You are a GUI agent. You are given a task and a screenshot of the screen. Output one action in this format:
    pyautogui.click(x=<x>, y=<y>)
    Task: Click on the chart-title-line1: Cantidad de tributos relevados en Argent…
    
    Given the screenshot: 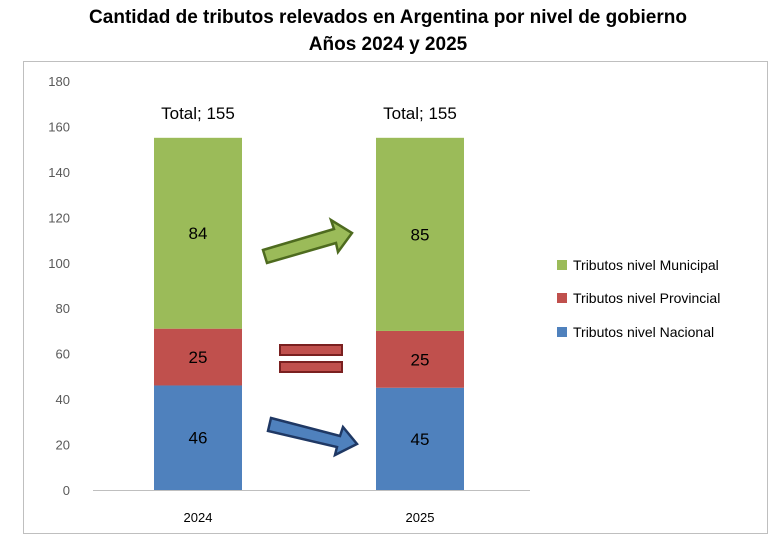 What is the action you would take?
    pyautogui.click(x=388, y=17)
    